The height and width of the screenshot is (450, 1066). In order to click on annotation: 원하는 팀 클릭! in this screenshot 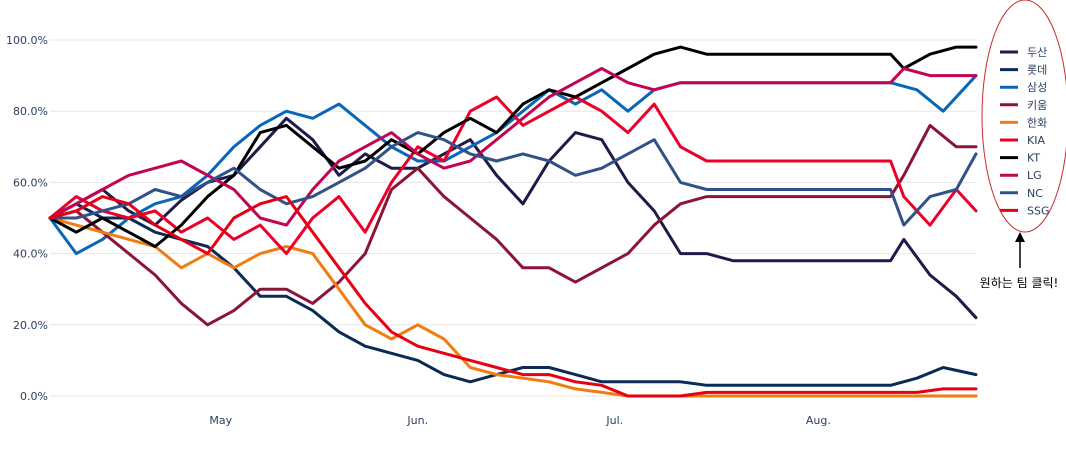, I will do `click(1023, 145)`.